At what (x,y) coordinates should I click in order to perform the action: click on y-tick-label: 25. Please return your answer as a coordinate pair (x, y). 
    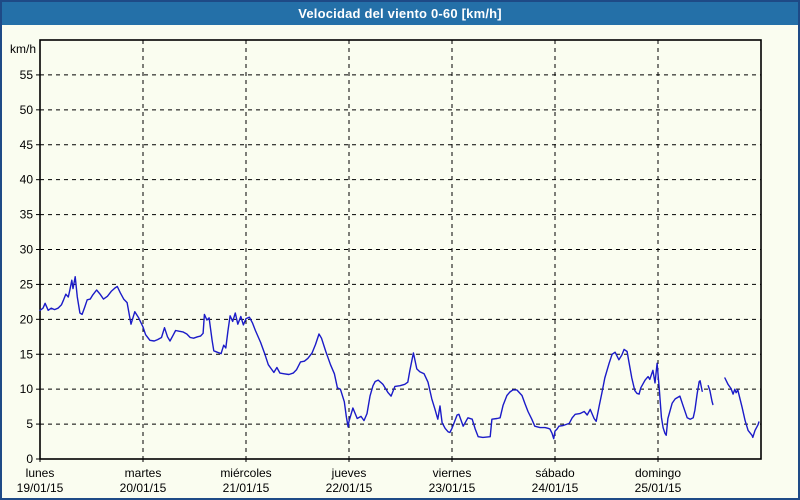
    Looking at the image, I should click on (27, 284).